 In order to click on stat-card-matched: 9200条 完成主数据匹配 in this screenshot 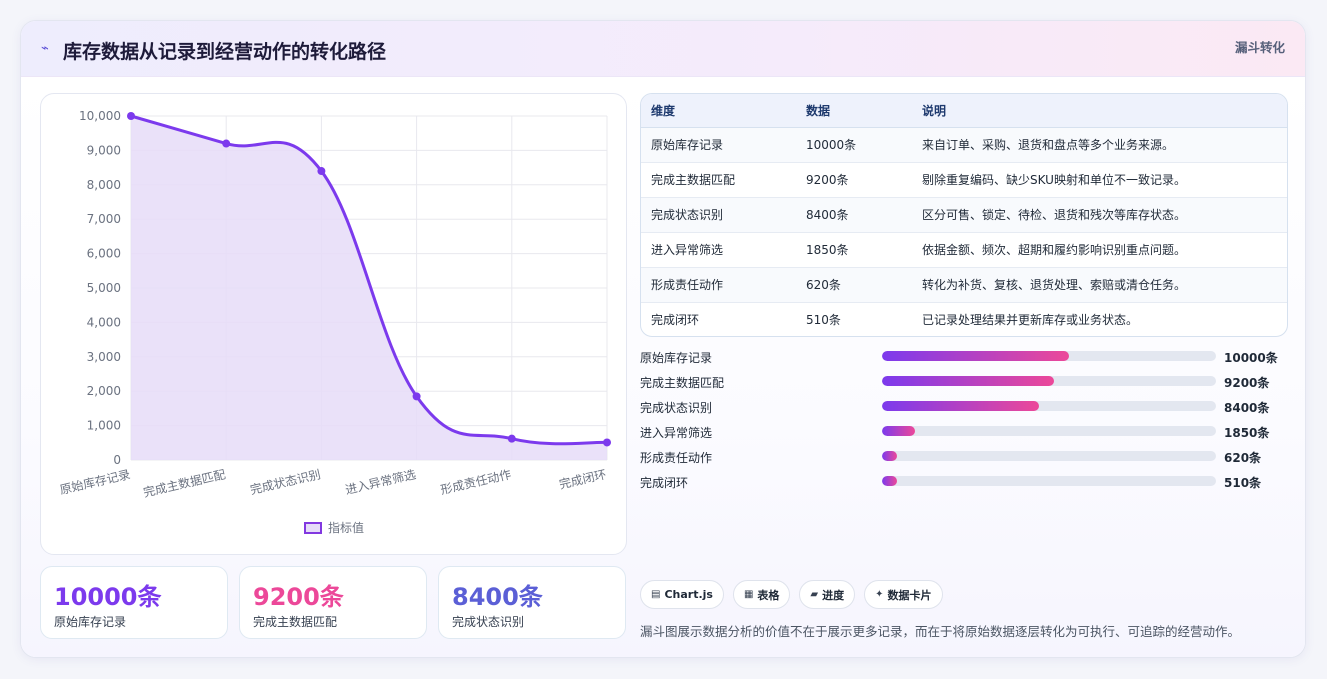, I will do `click(333, 602)`.